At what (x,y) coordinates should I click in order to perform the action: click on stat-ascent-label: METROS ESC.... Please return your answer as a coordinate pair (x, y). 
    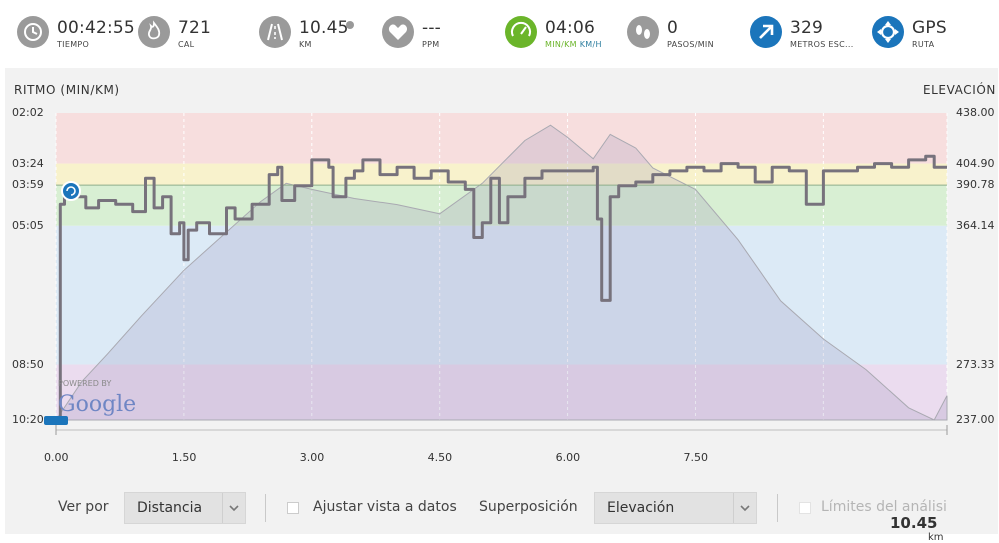
    Looking at the image, I should click on (822, 44).